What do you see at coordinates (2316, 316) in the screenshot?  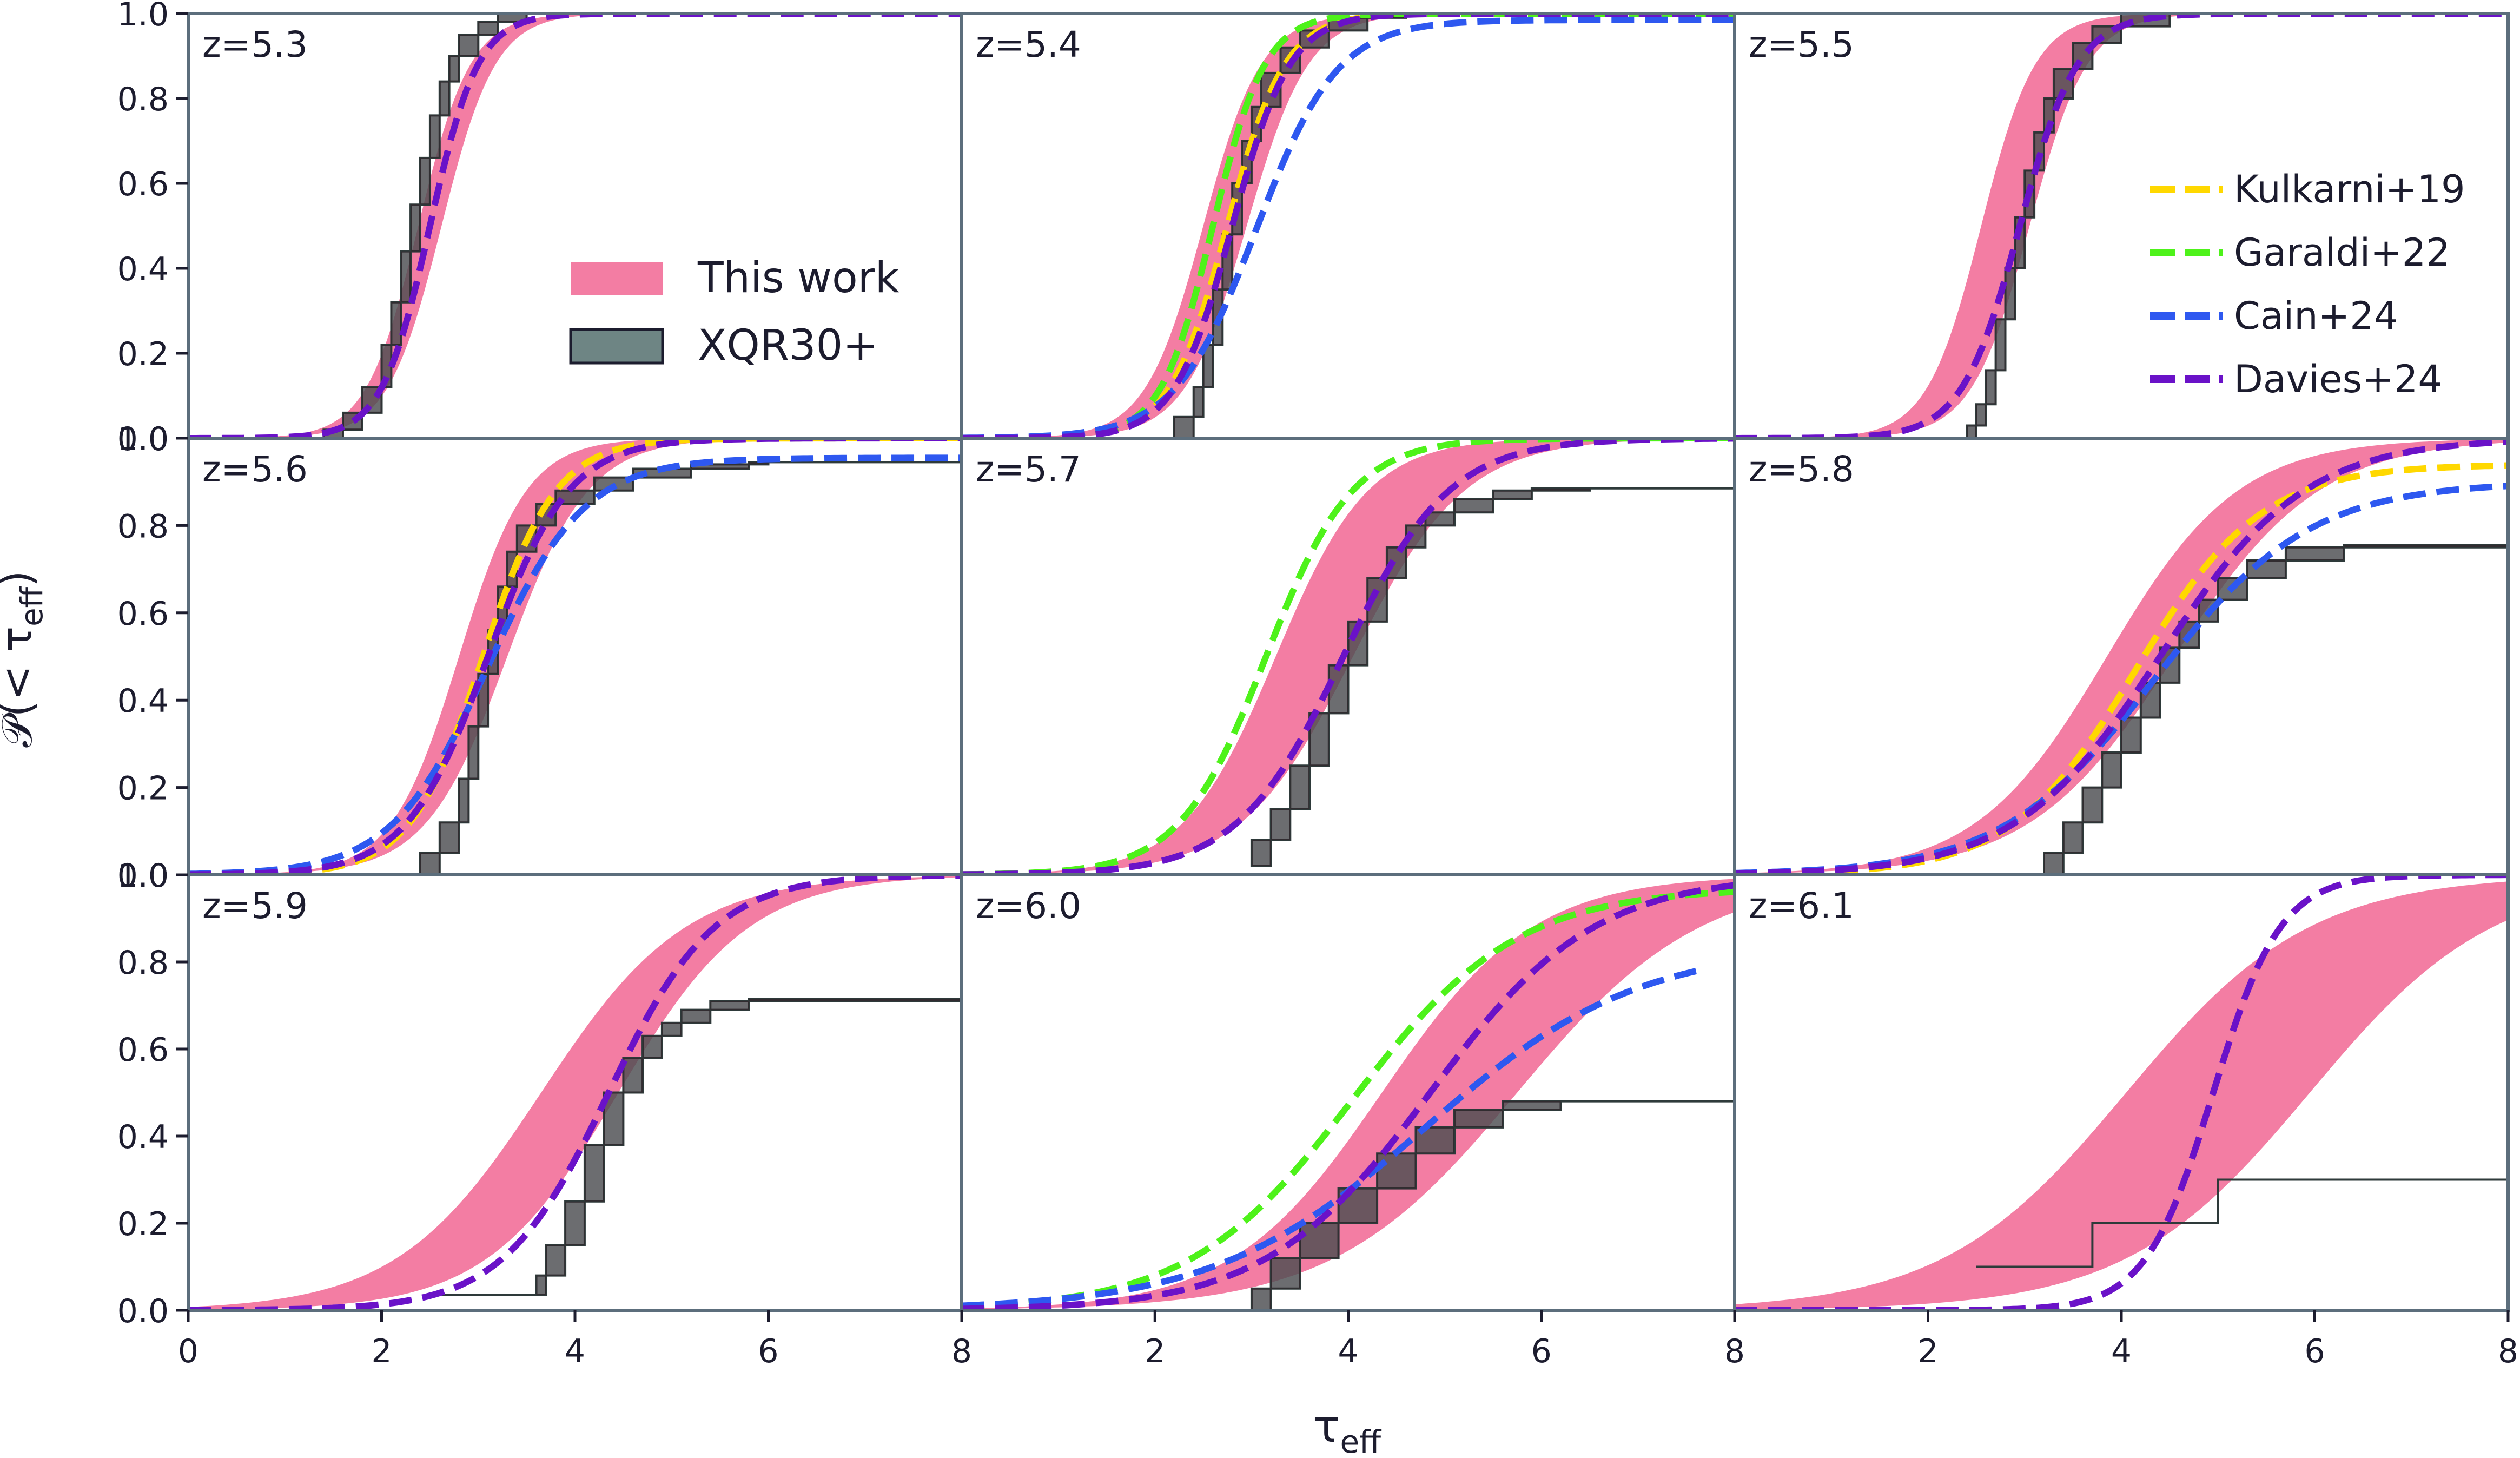 I see `cain-legend-label: Cain+24` at bounding box center [2316, 316].